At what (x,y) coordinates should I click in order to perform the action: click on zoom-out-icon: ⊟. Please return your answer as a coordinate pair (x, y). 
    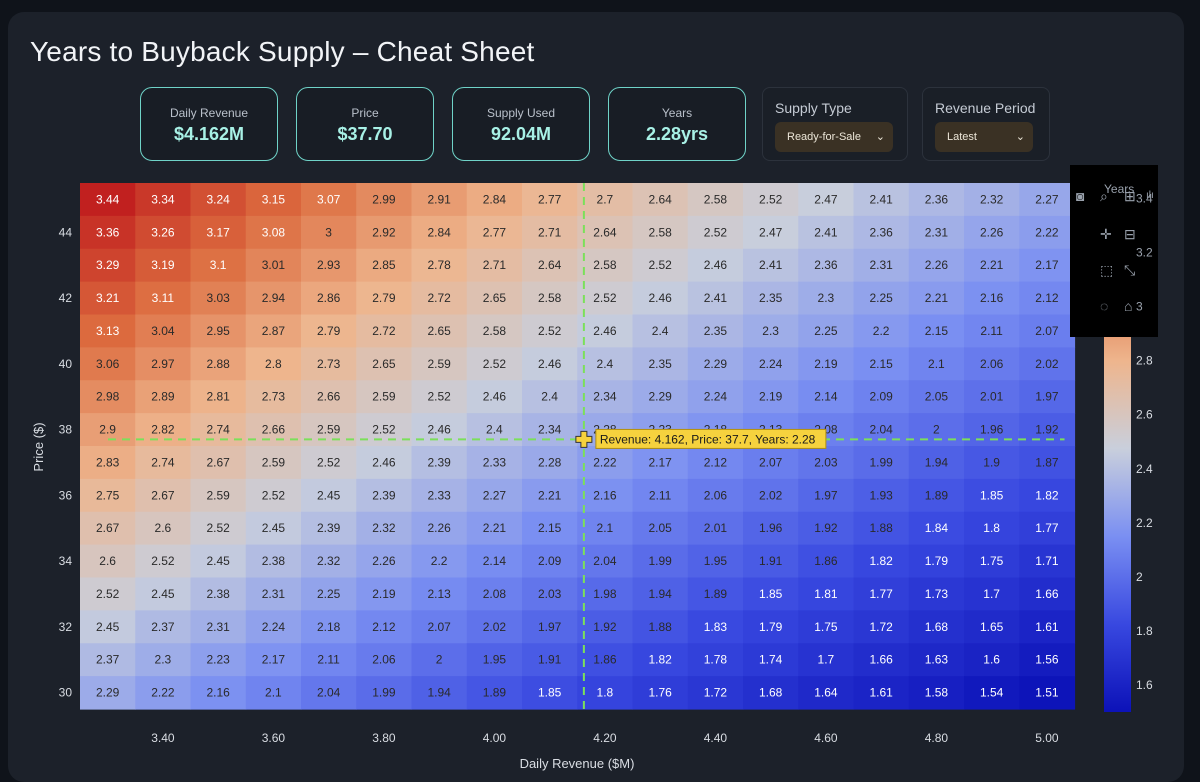
    Looking at the image, I should click on (1130, 234).